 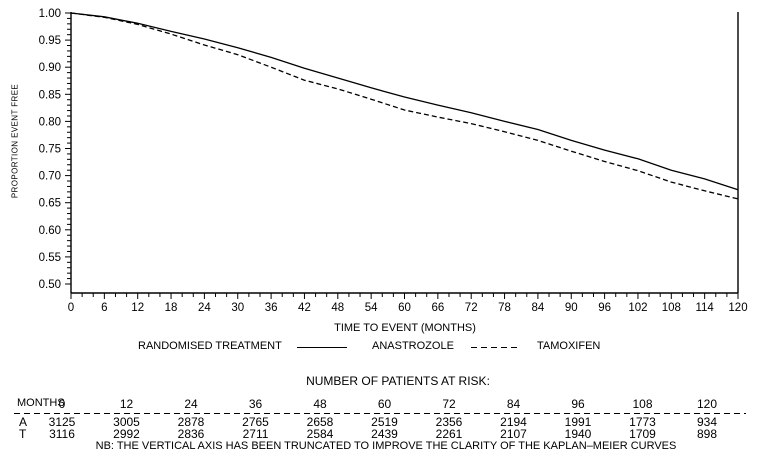 I want to click on y-tick-label: 0.65, so click(x=50, y=204).